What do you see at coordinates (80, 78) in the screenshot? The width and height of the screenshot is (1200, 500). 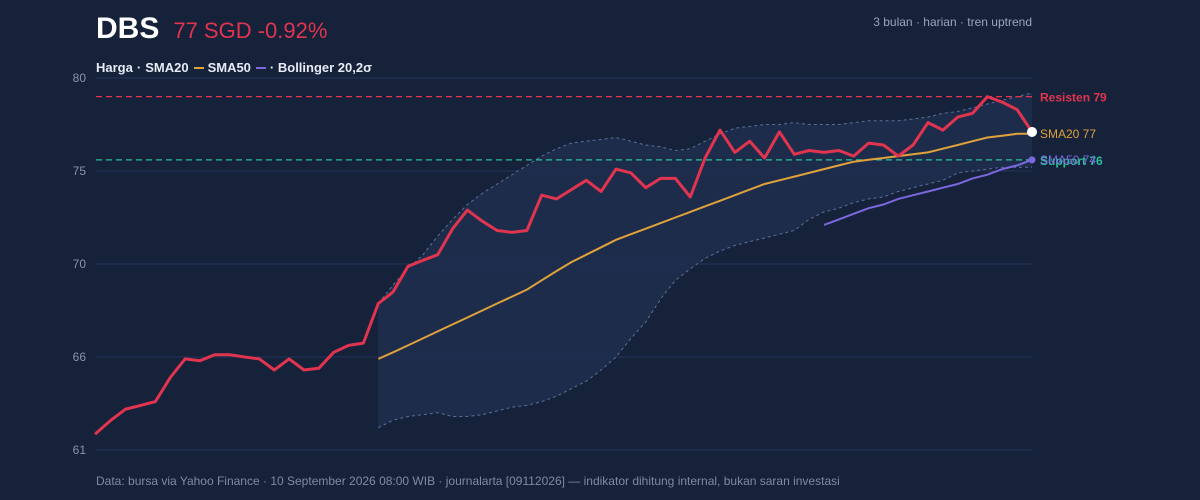 I see `y-tick-label-80: 80` at bounding box center [80, 78].